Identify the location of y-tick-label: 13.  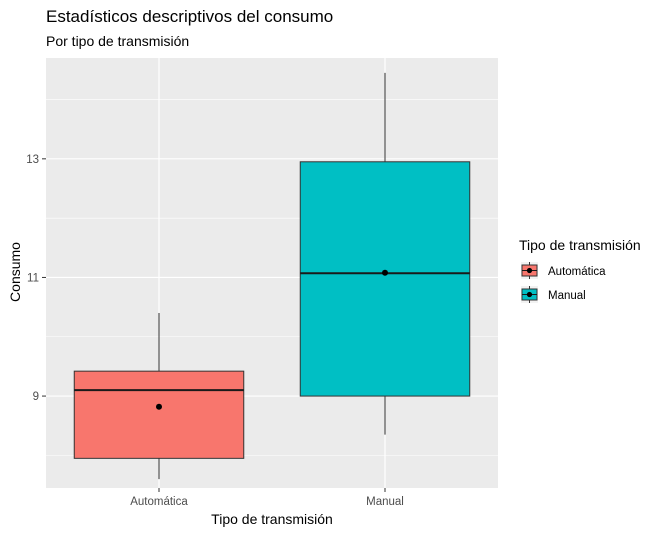
(32, 160).